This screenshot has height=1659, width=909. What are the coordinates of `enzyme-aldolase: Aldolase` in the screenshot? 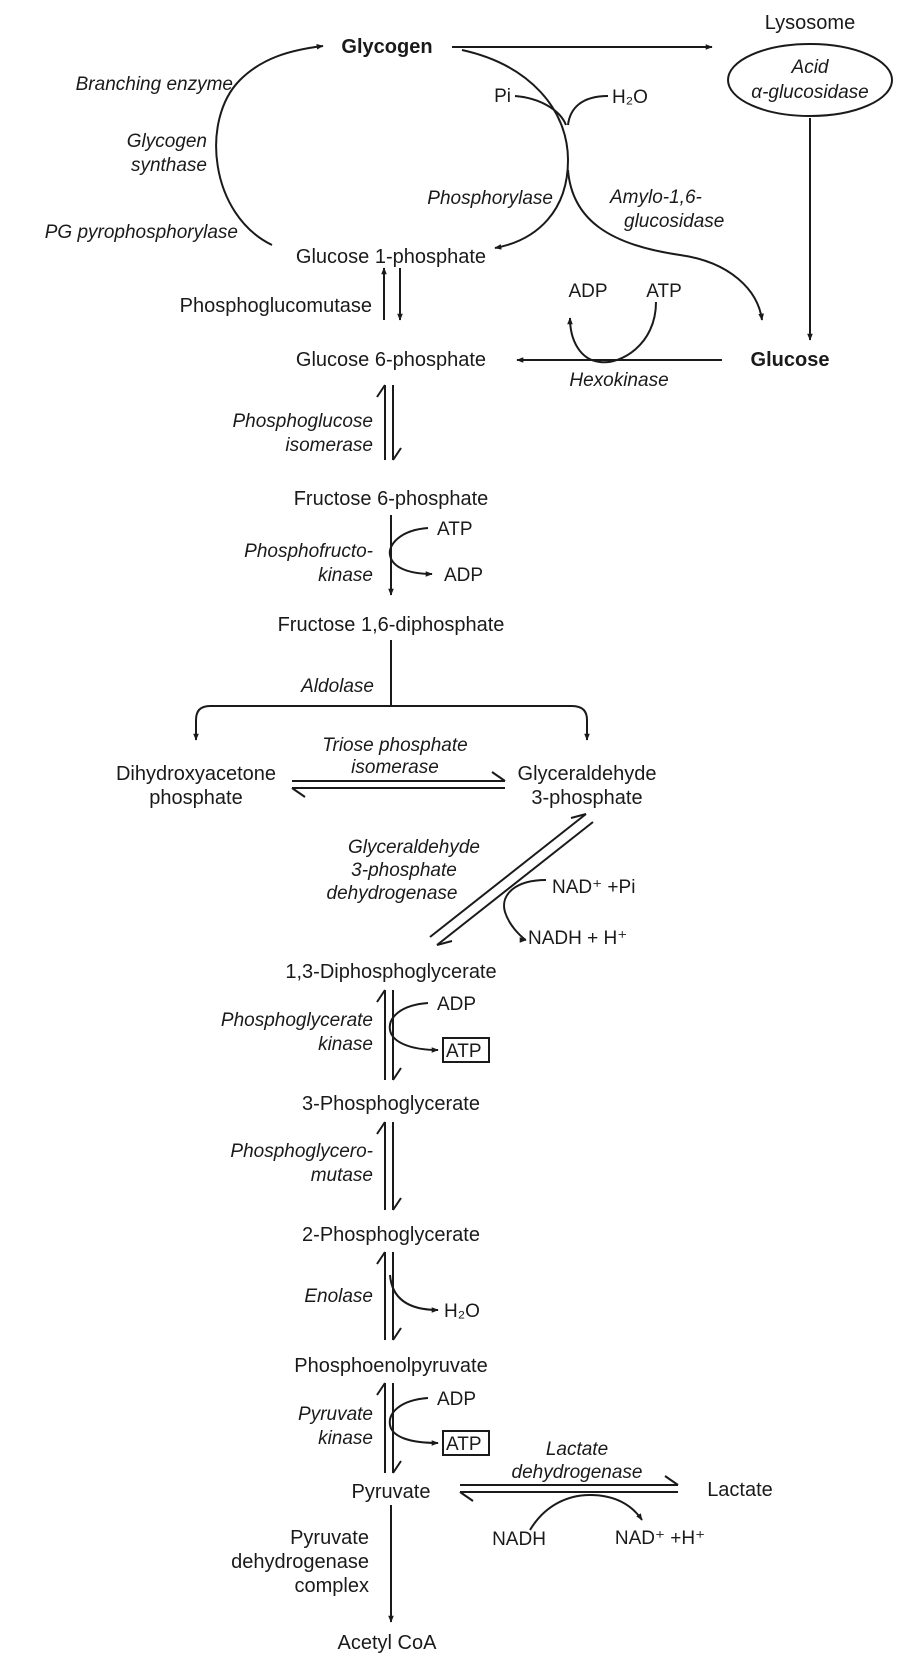 It's located at (337, 686).